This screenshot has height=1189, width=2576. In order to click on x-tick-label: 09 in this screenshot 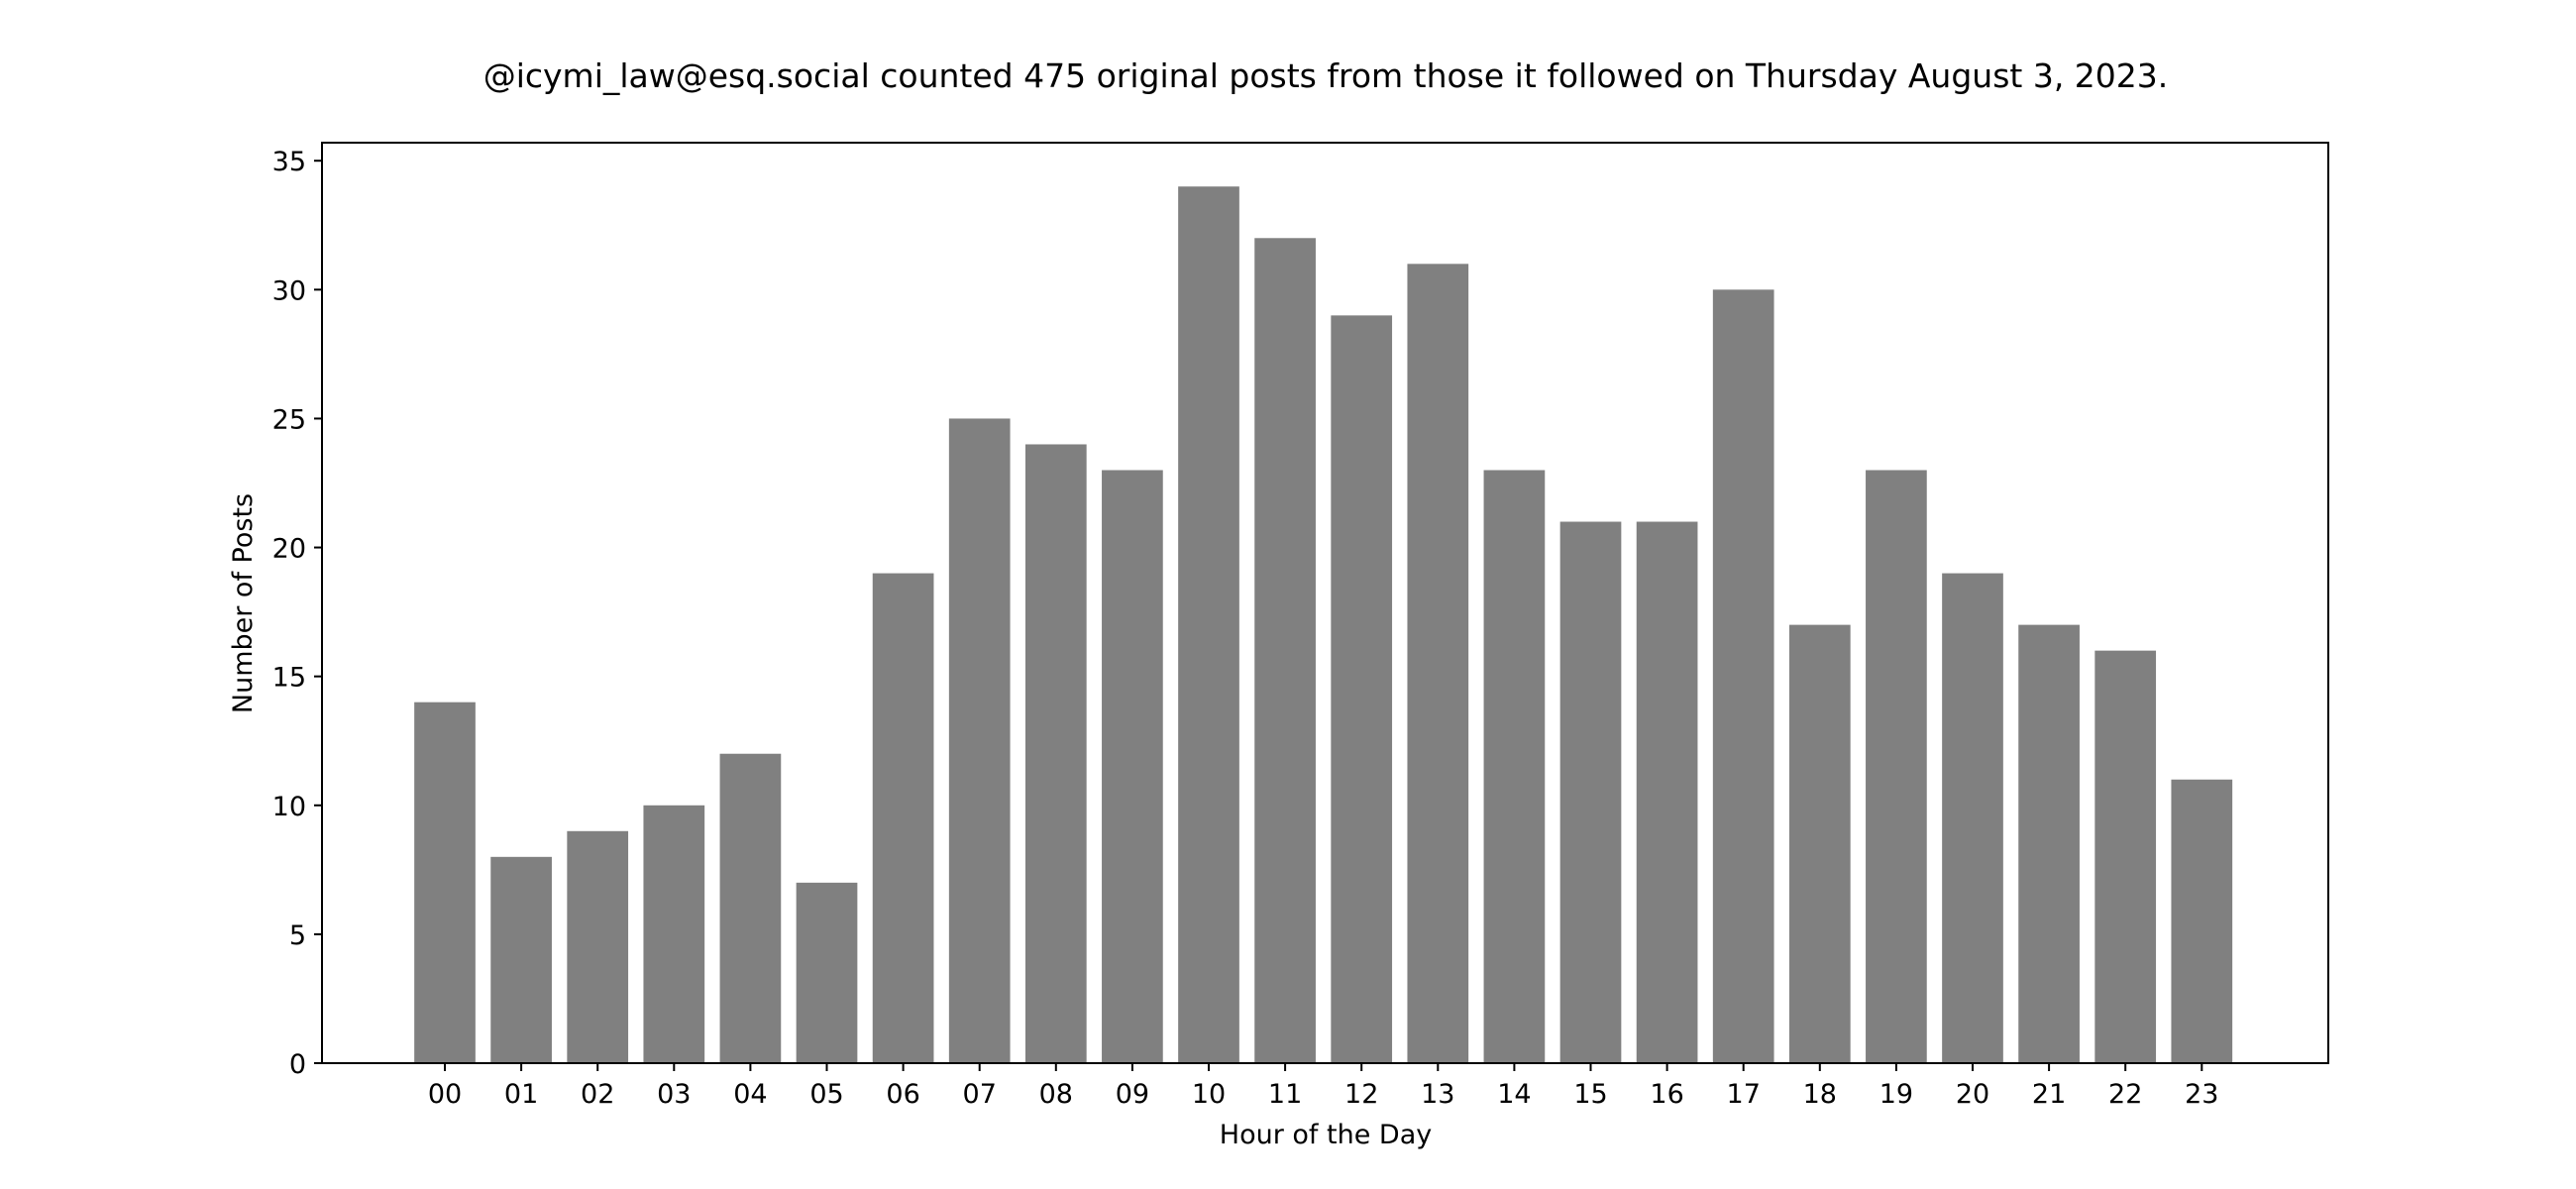, I will do `click(1133, 1094)`.